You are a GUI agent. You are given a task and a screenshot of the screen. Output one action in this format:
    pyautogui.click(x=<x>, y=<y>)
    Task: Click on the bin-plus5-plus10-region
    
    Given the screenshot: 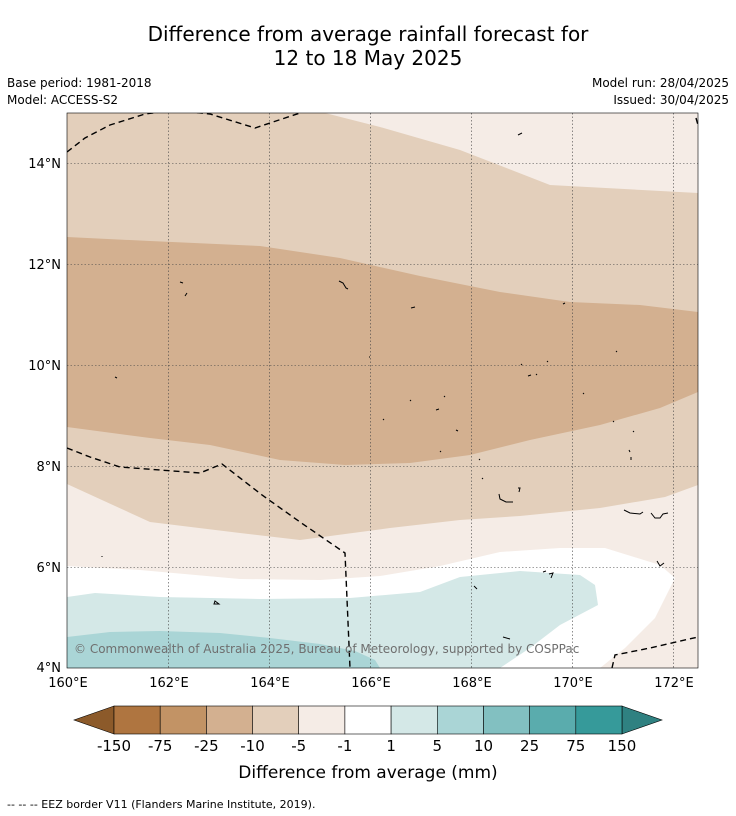 What is the action you would take?
    pyautogui.click(x=223, y=649)
    